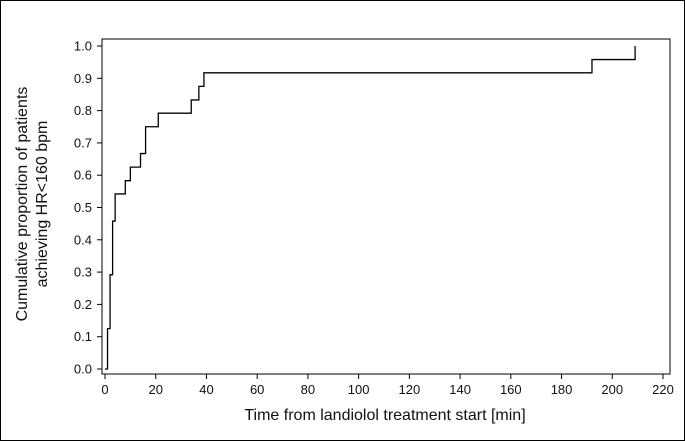  I want to click on y-axis-ticks: 0.0 0.1 0.2 0.3 0.4 0.5 0.6 0.7 0.8 0.9 1.0, so click(88, 208).